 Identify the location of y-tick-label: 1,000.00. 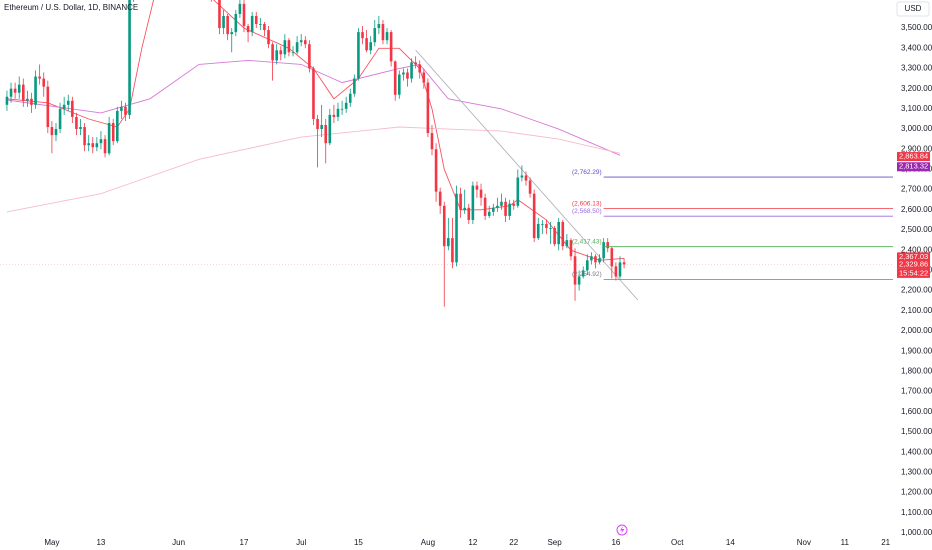
(916, 532).